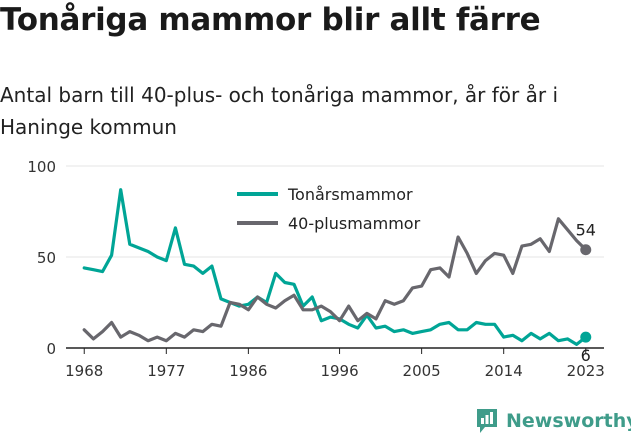 The height and width of the screenshot is (439, 631). Describe the element at coordinates (46, 258) in the screenshot. I see `y-tick-label: 50` at that location.